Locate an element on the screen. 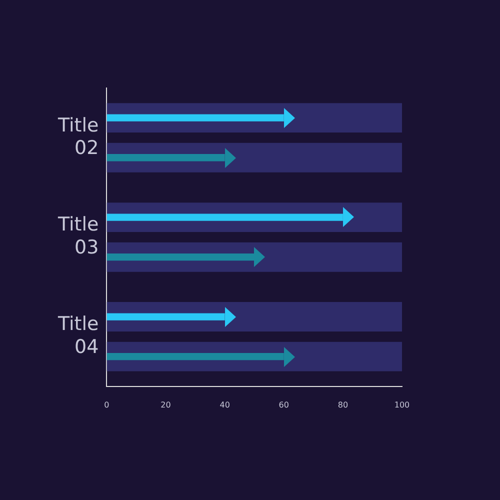  x-tick-label: 20 is located at coordinates (165, 405).